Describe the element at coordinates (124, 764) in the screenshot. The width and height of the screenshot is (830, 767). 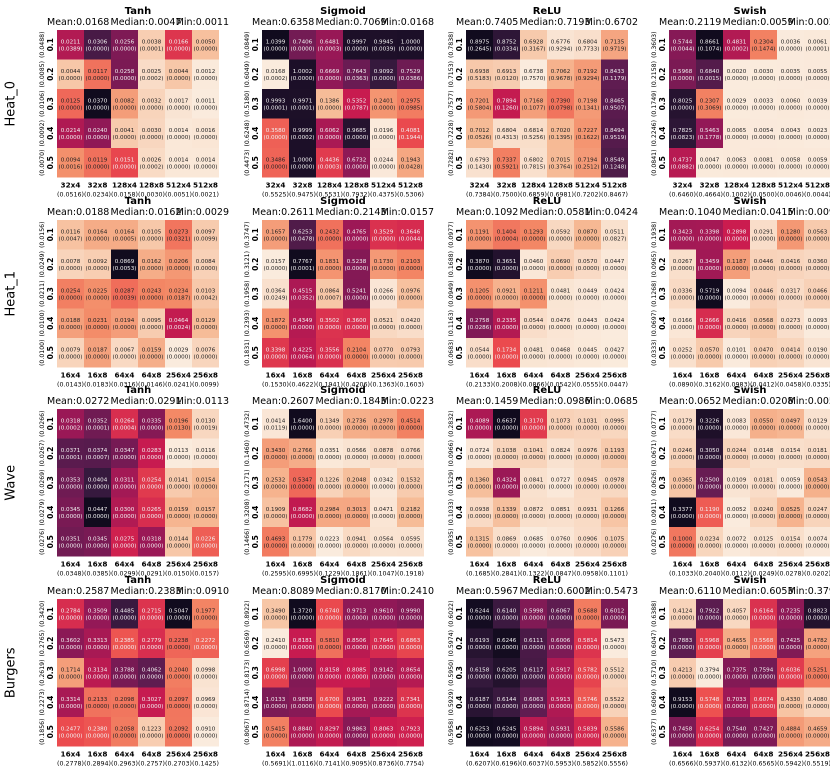
I see `col-mean-label: (0.2963)` at that location.